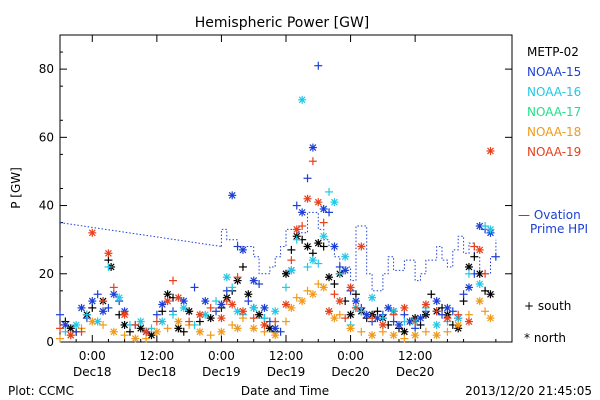 The width and height of the screenshot is (600, 400). What do you see at coordinates (278, 251) in the screenshot?
I see `ovation-hpi-layer` at bounding box center [278, 251].